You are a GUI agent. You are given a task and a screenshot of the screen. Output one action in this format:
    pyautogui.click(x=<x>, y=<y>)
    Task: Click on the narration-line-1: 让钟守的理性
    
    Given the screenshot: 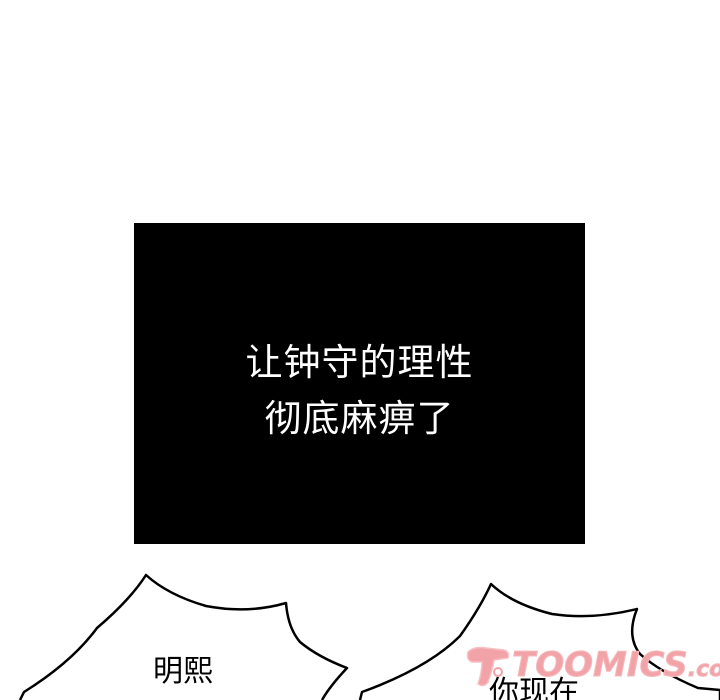 What is the action you would take?
    pyautogui.click(x=359, y=362)
    